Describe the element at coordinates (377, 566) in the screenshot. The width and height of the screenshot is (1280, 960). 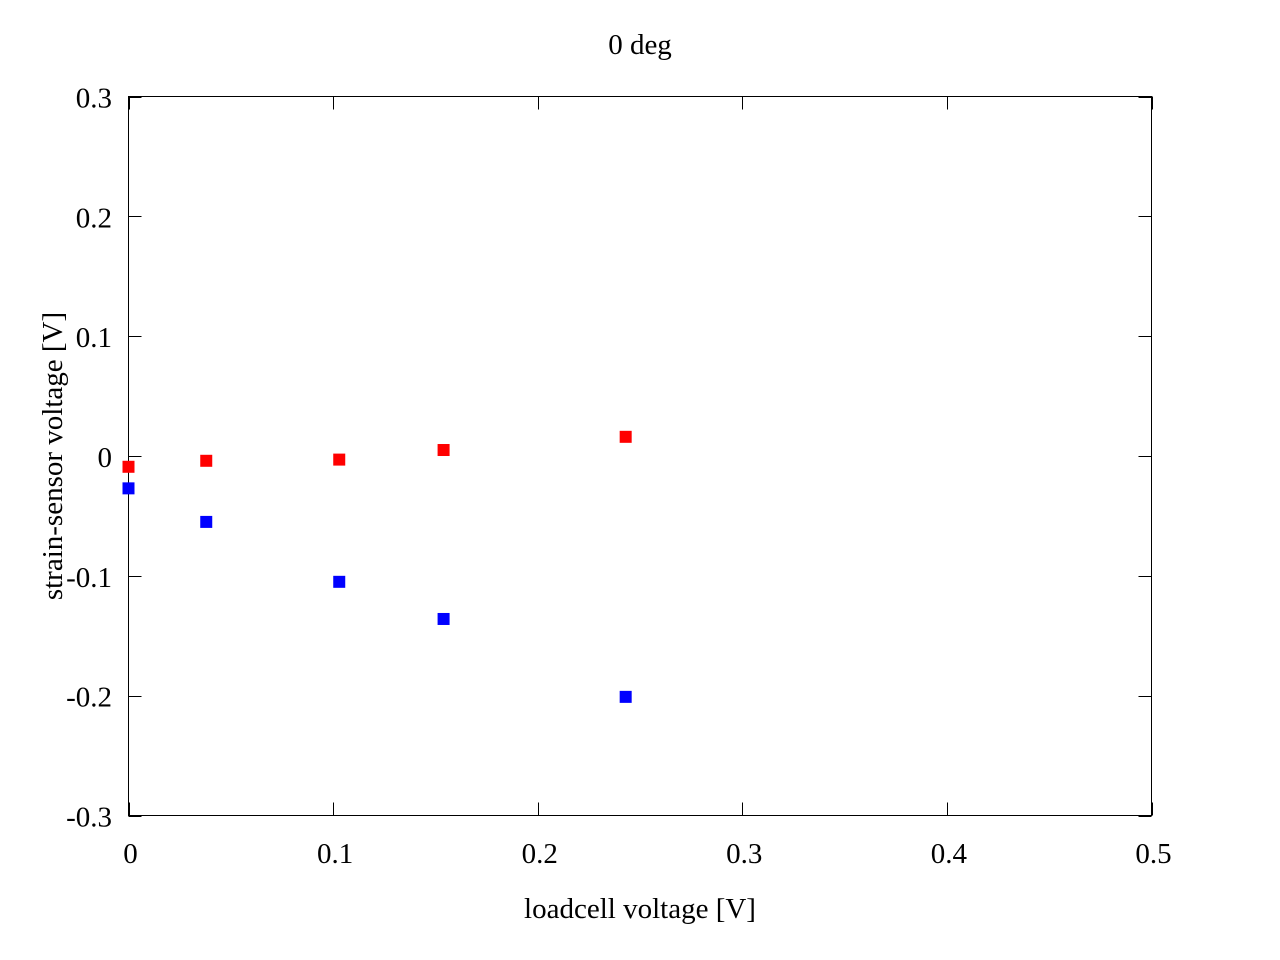
I see `data-points` at that location.